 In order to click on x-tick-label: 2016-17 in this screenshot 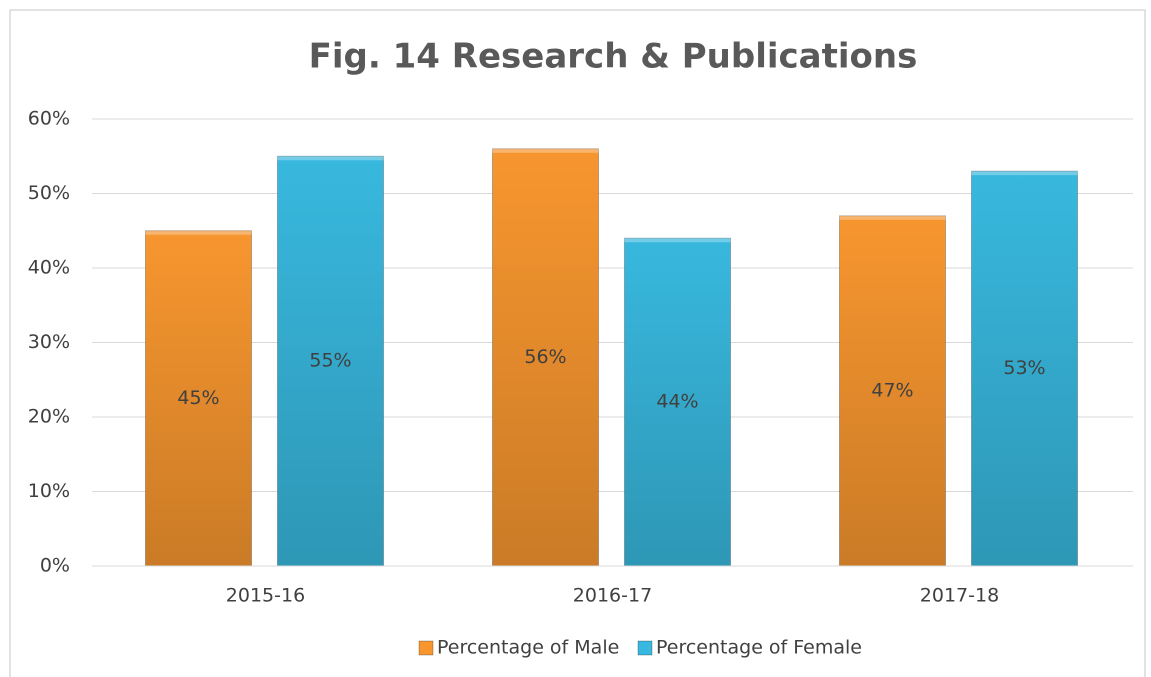, I will do `click(612, 596)`.